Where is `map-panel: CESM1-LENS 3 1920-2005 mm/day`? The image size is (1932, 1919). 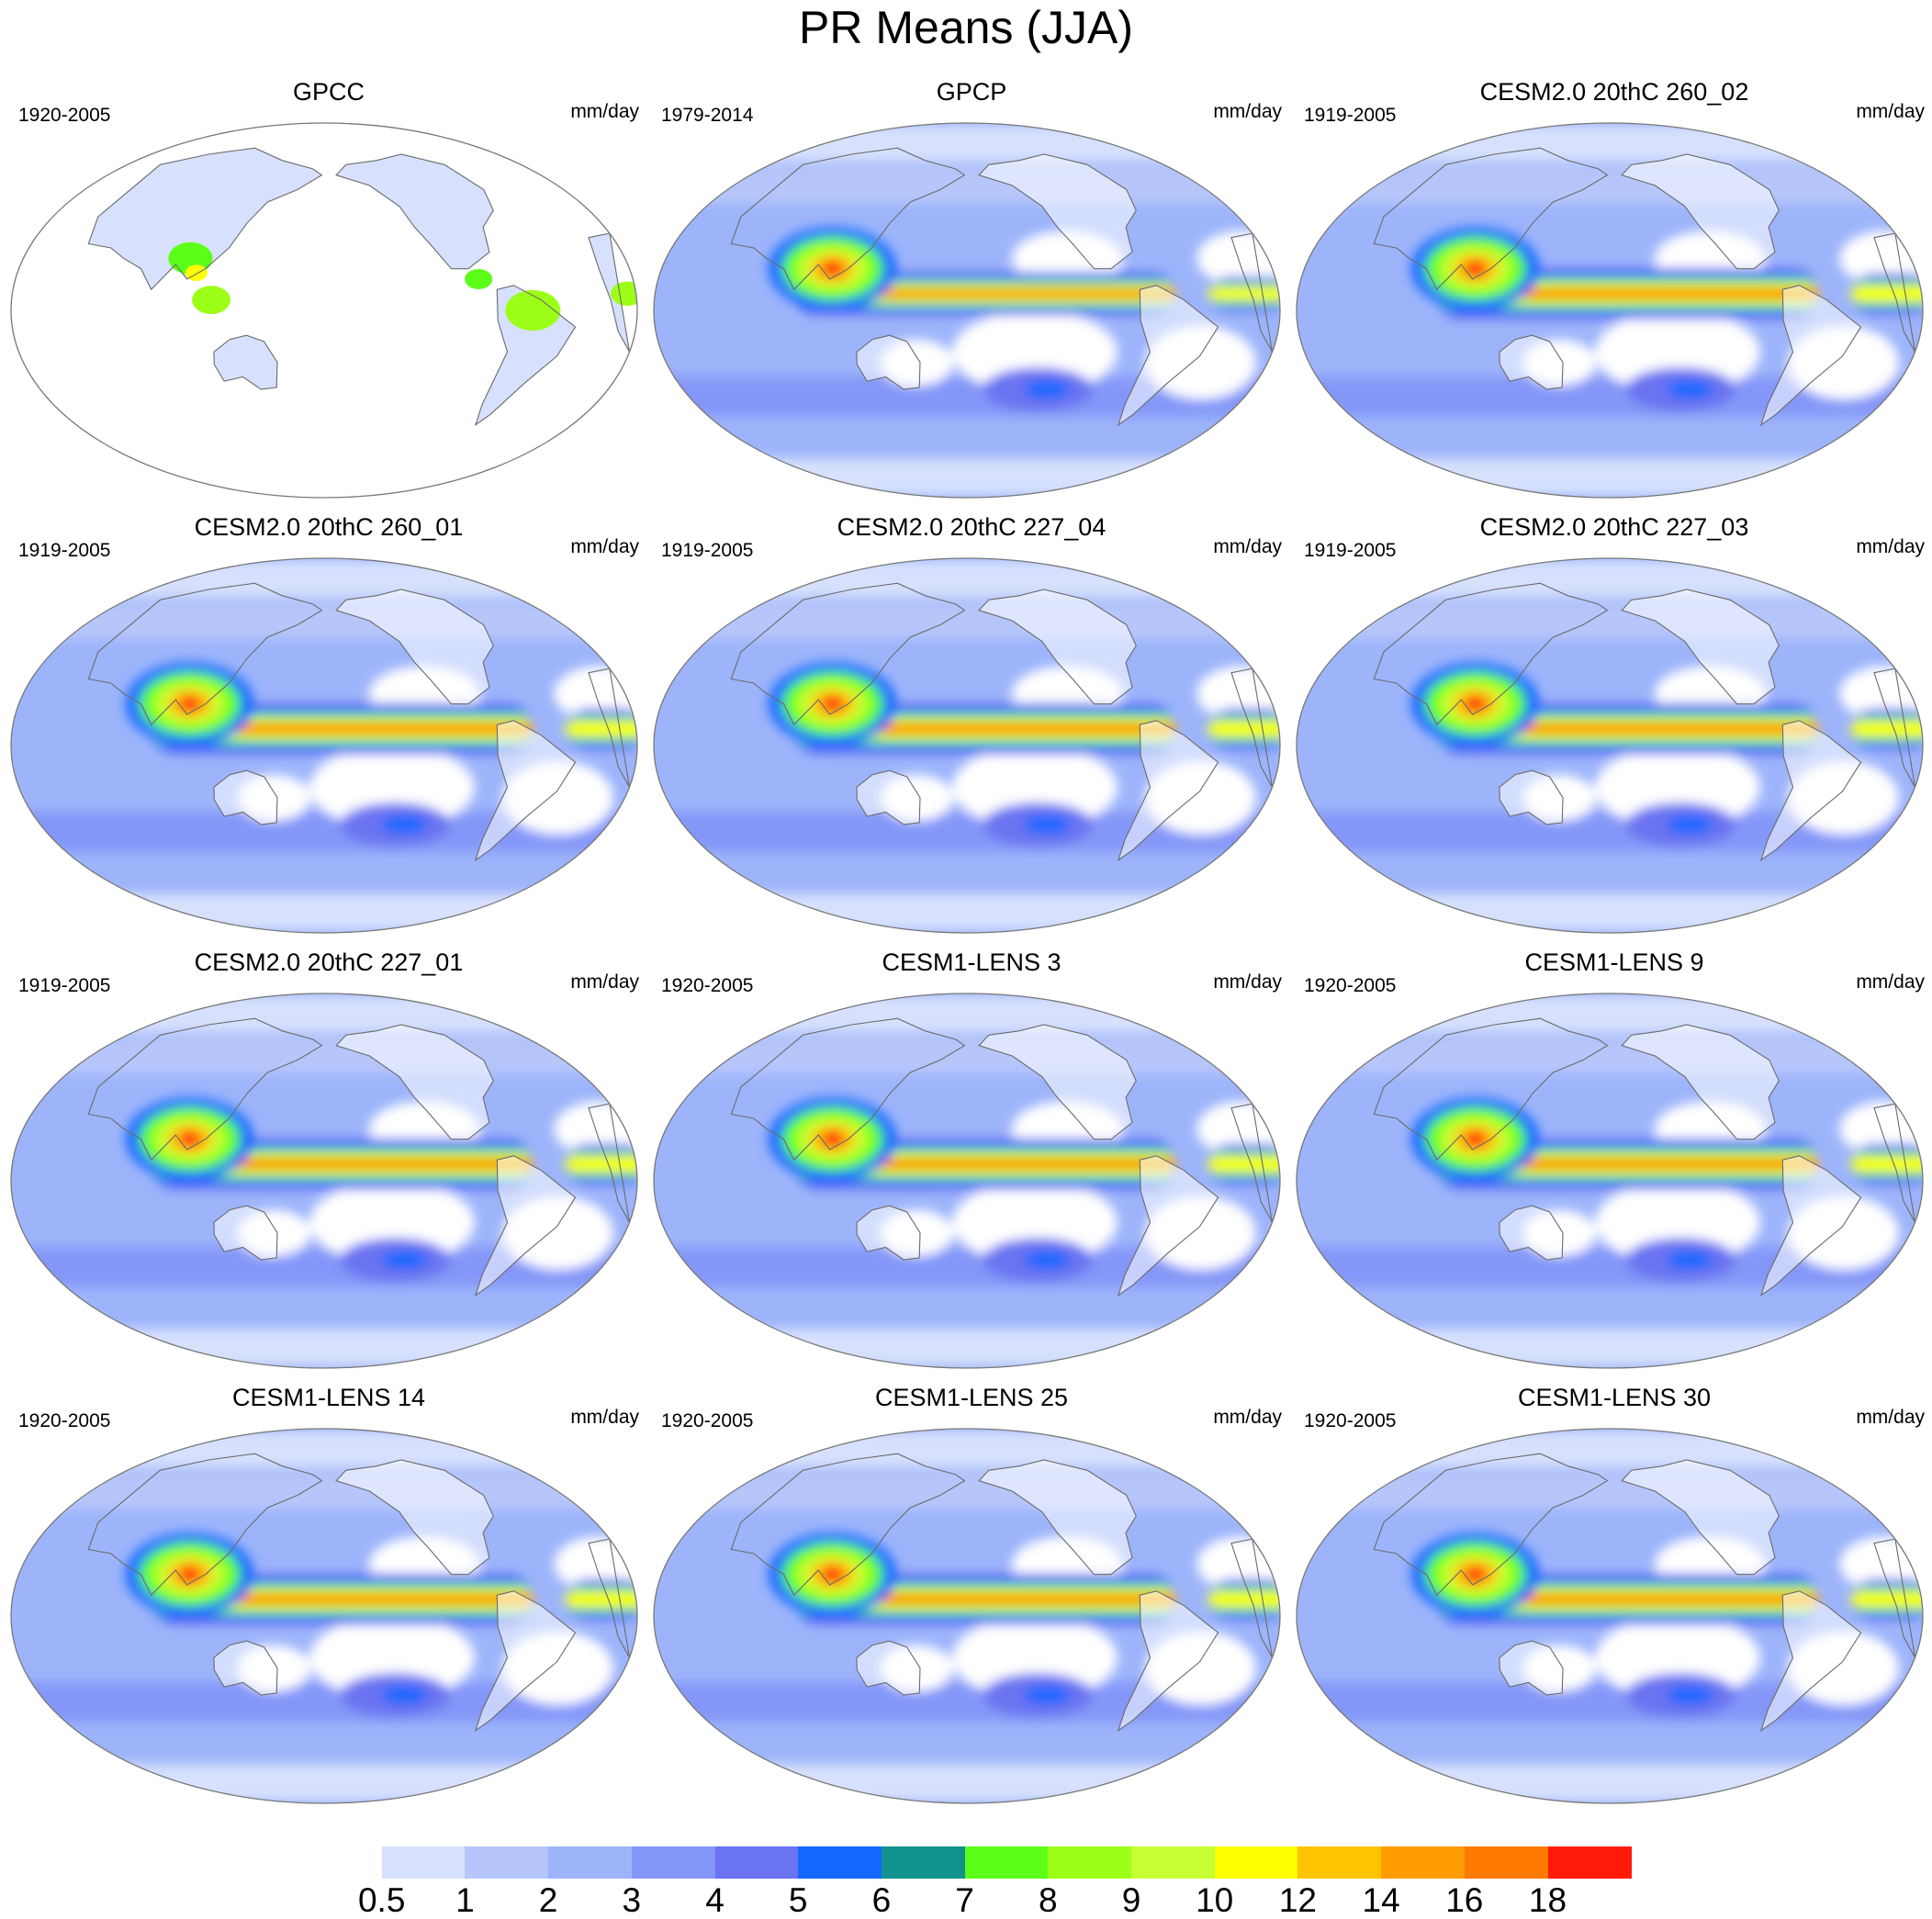 map-panel: CESM1-LENS 3 1920-2005 mm/day is located at coordinates (971, 1165).